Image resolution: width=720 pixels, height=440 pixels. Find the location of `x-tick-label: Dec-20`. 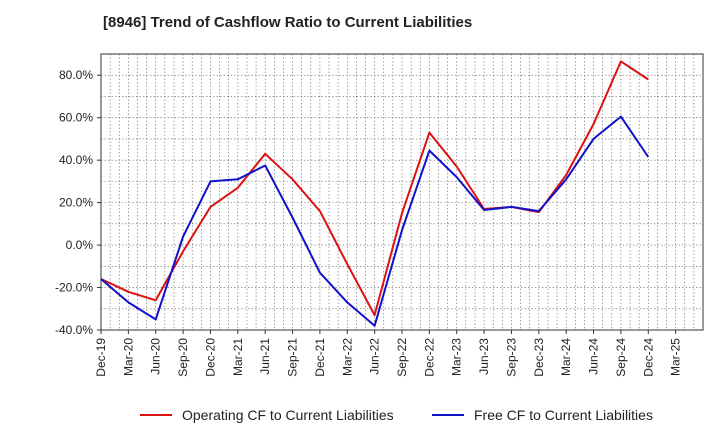

x-tick-label: Dec-20 is located at coordinates (210, 357).